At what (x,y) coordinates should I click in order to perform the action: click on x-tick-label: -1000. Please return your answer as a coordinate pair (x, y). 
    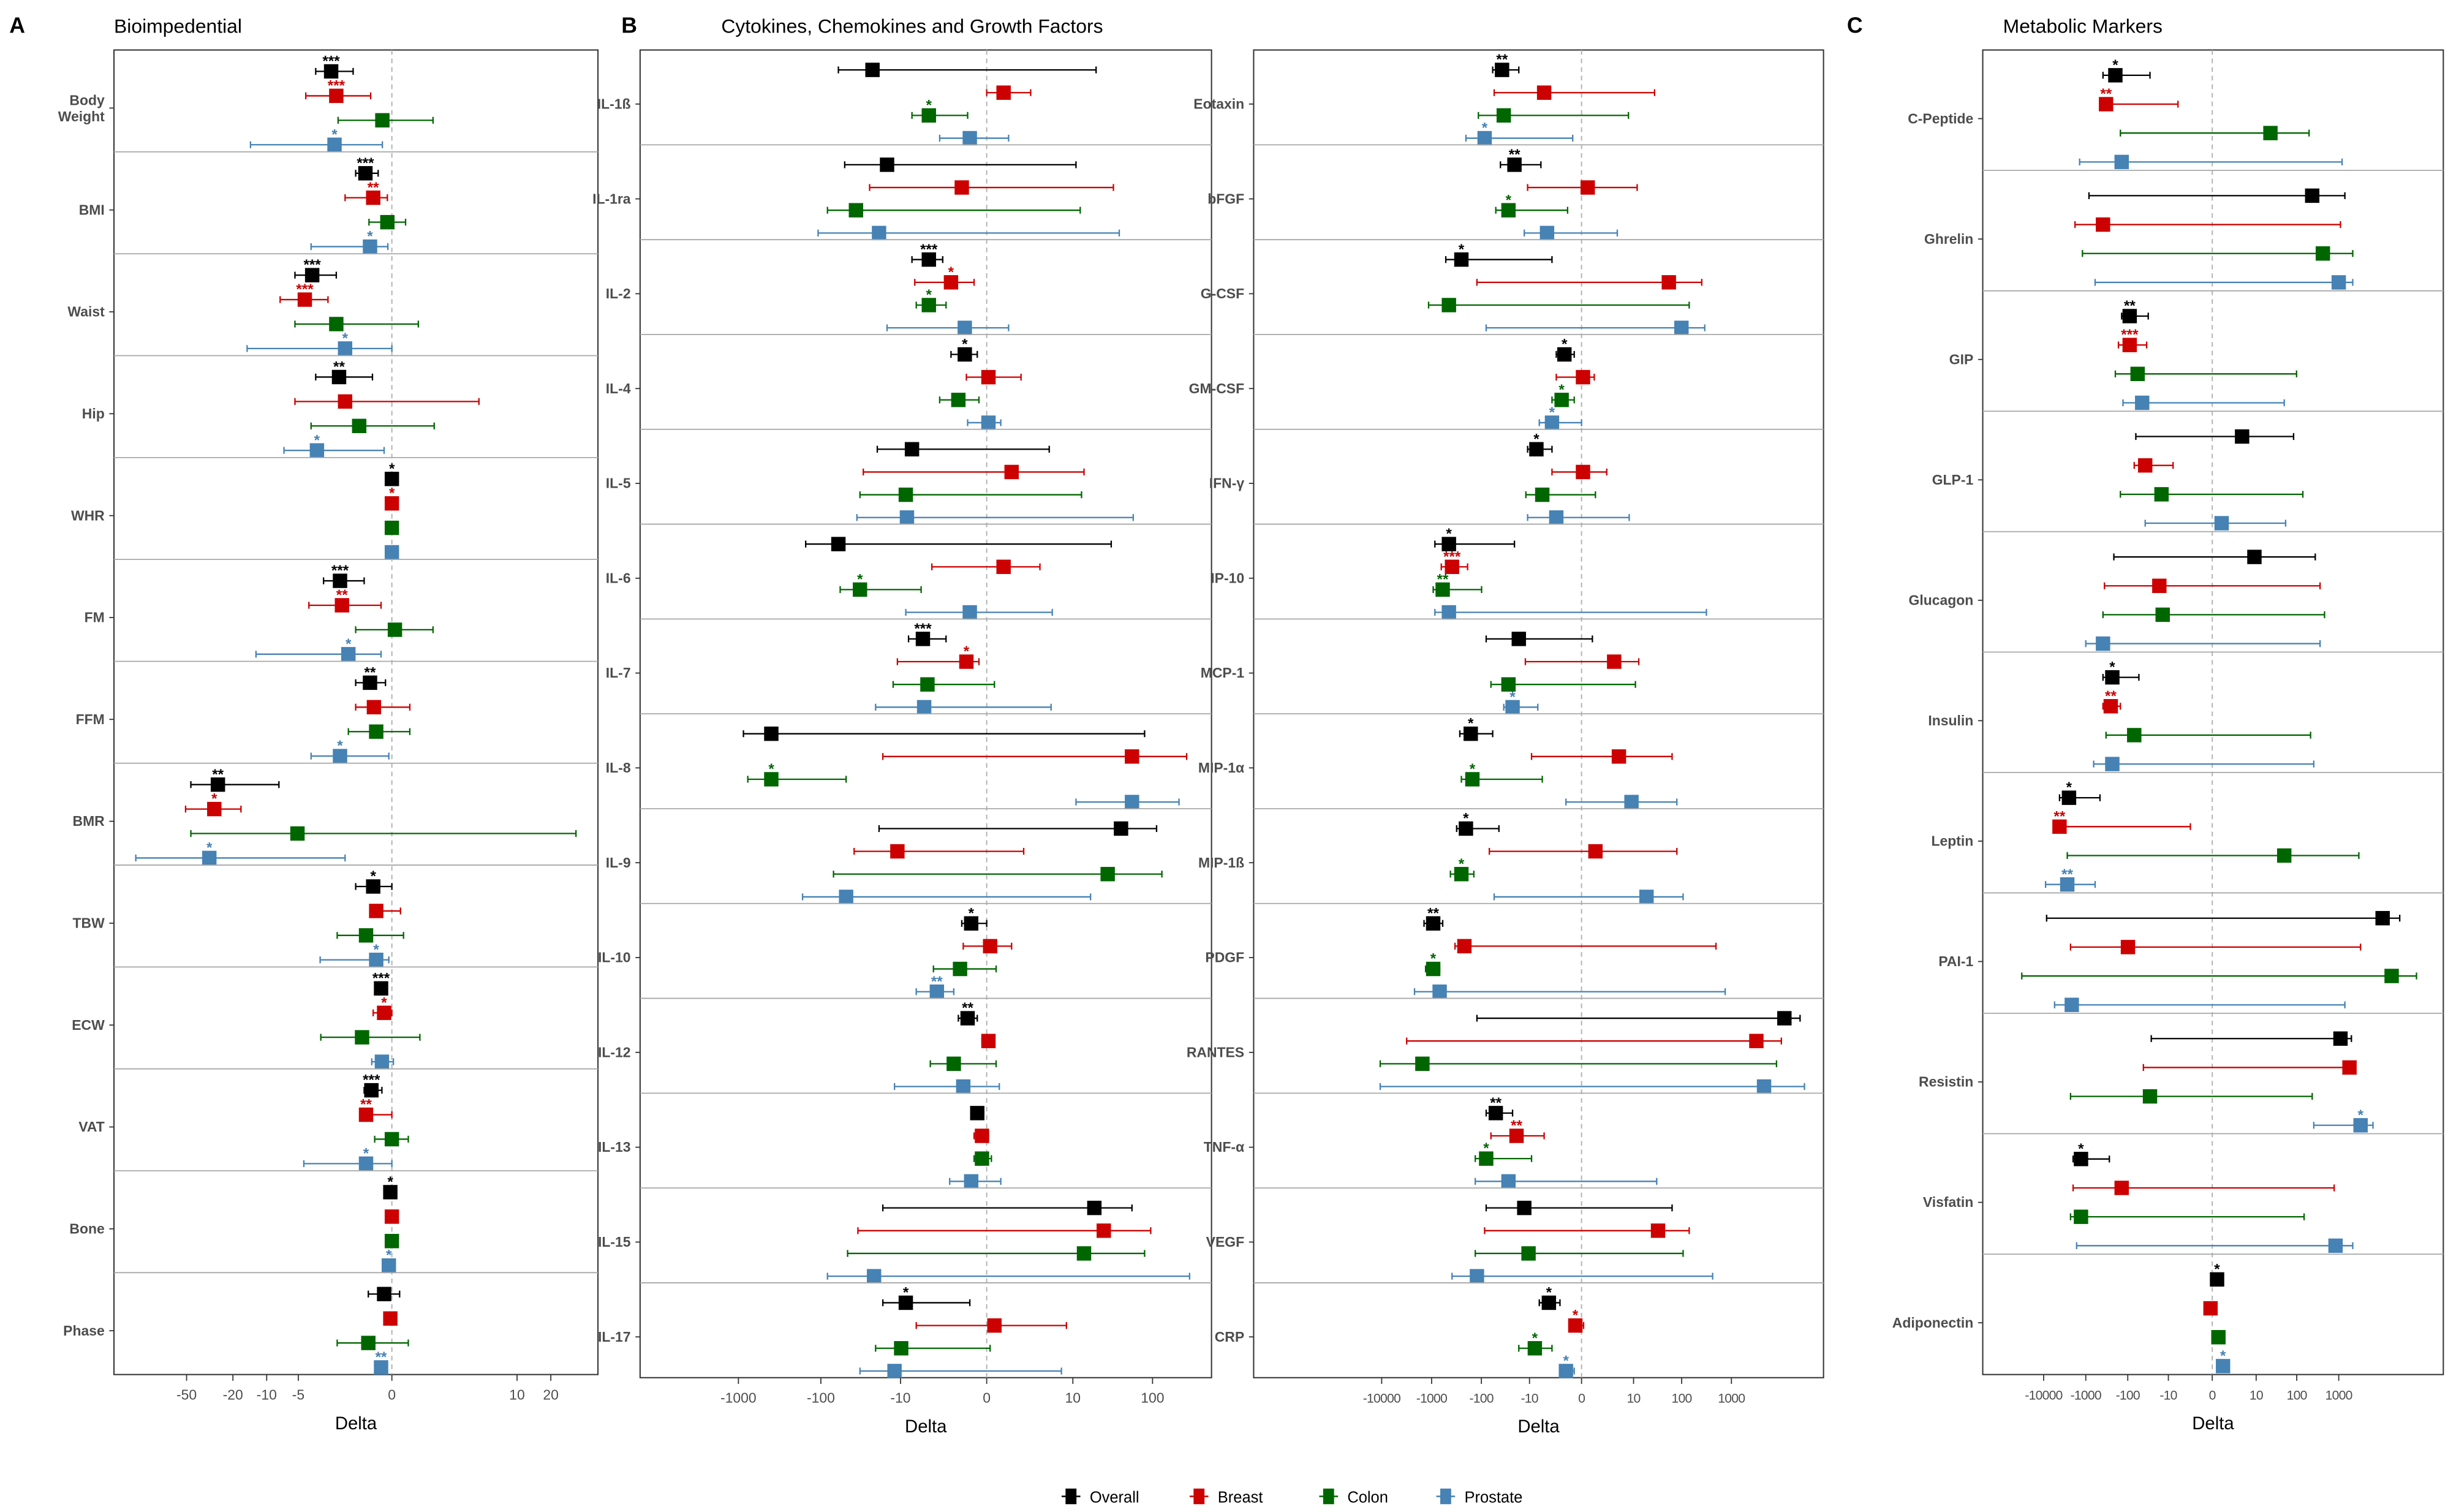
    Looking at the image, I should click on (1431, 1399).